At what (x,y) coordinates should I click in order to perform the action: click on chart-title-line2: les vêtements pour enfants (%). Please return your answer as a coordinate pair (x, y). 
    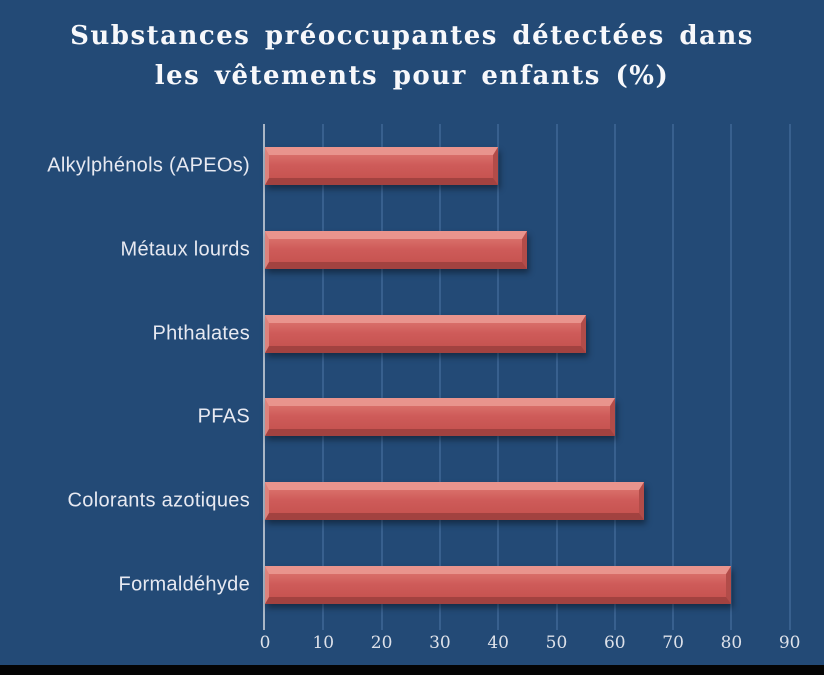
    Looking at the image, I should click on (412, 76).